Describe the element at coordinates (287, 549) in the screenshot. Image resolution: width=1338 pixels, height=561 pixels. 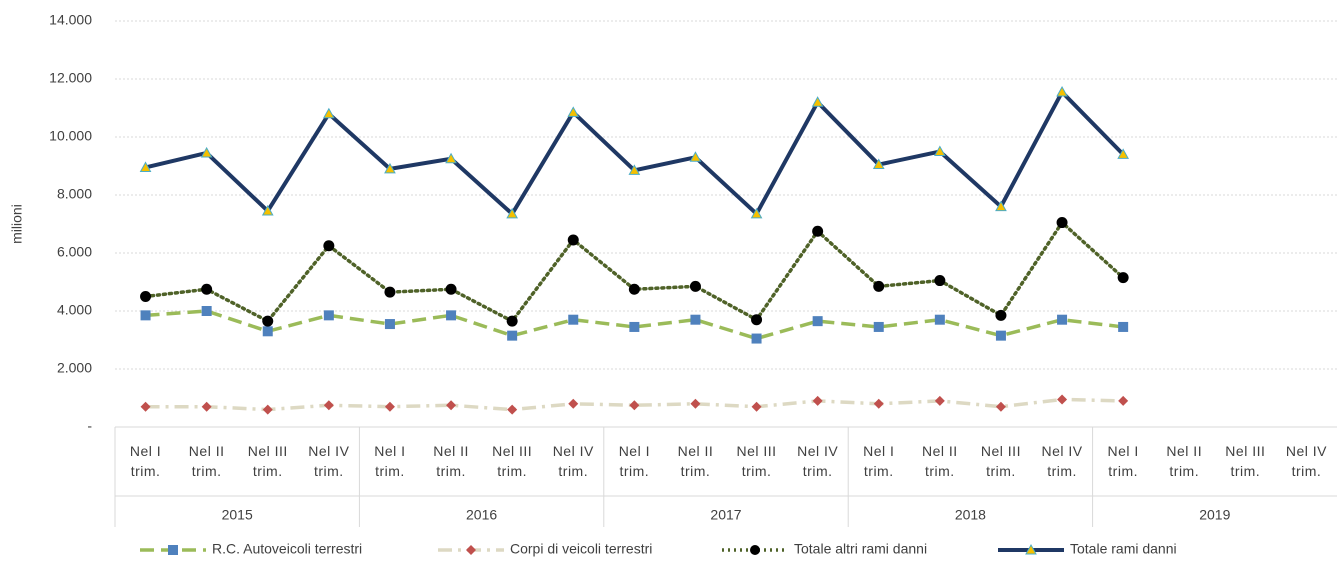
I see `legend-label: R.C. Autoveicoli terrestri` at that location.